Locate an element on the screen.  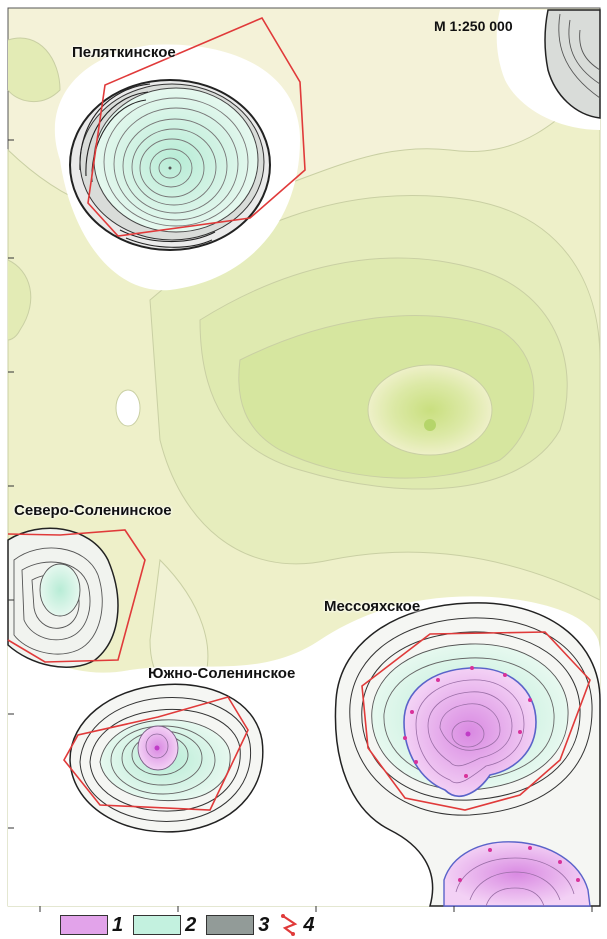
gray-fill-swatch-icon is located at coordinates (230, 925).